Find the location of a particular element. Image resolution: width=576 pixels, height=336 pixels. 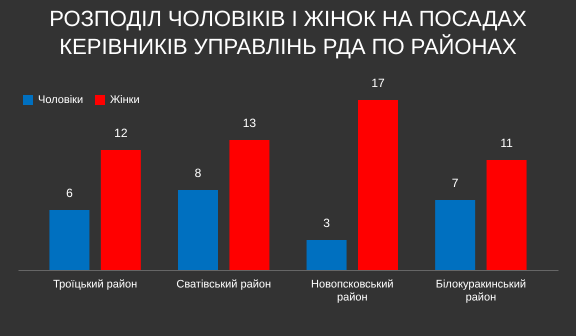

data-label: 13 is located at coordinates (249, 123).